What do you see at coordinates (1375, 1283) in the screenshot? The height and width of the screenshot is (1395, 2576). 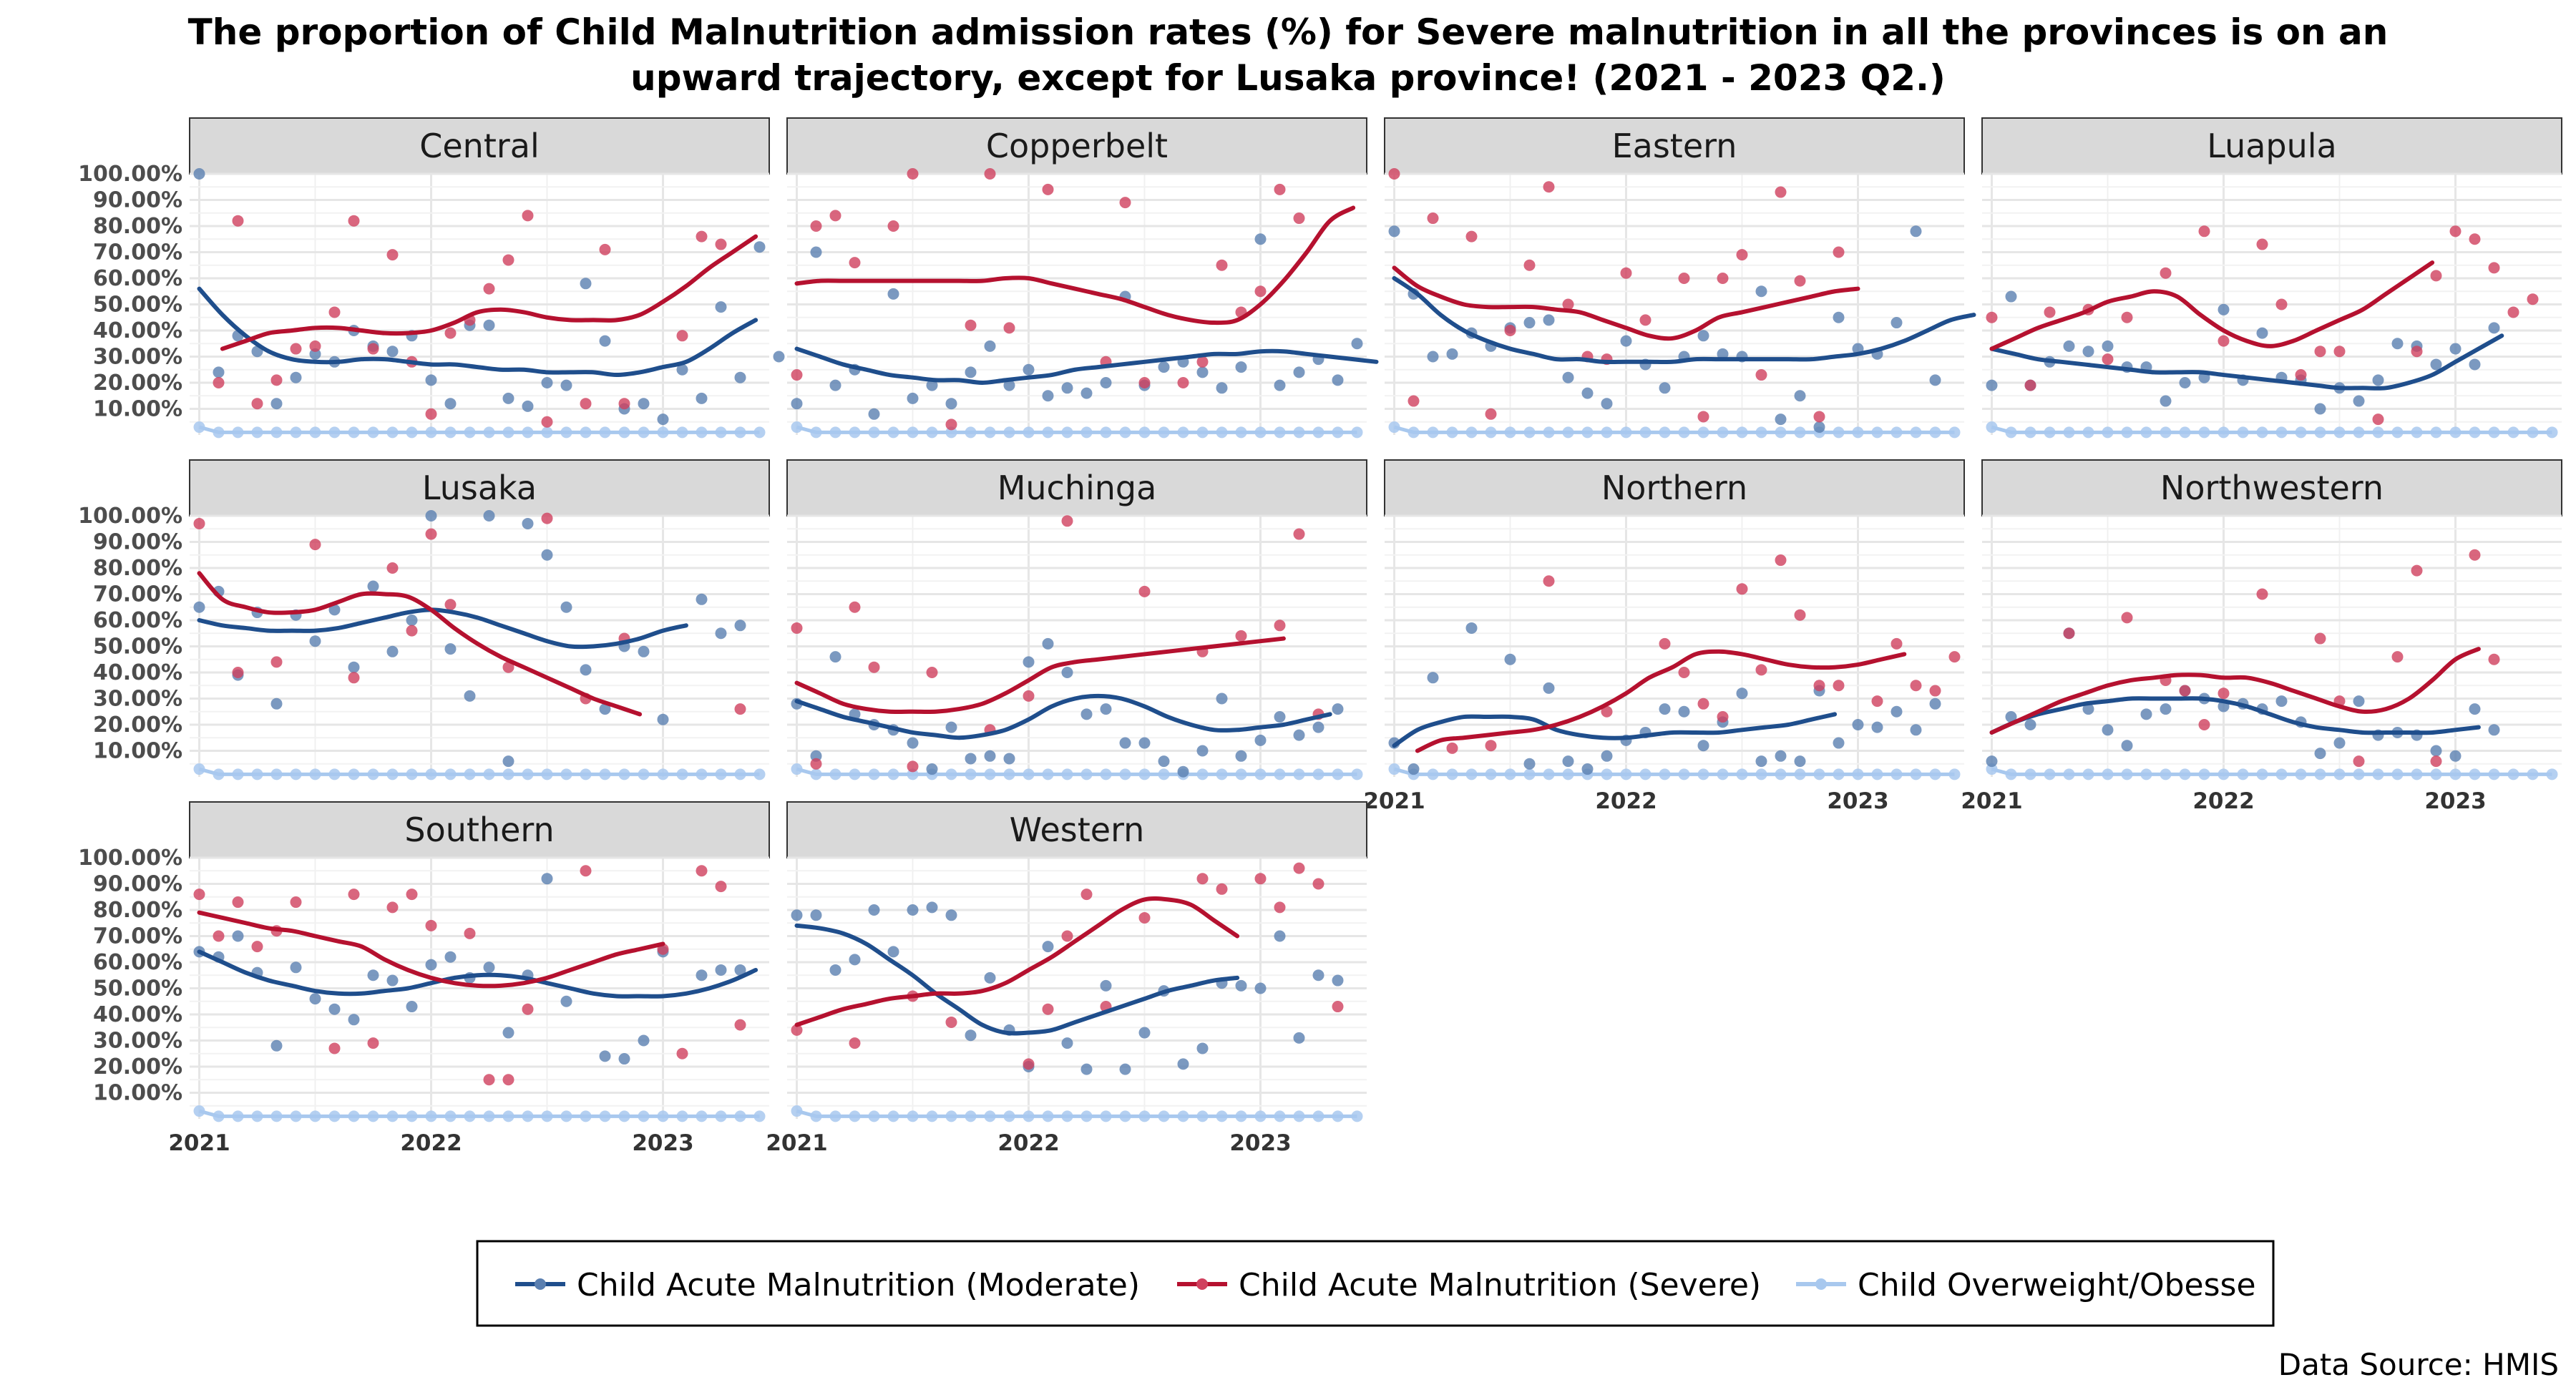 I see `legend-box` at bounding box center [1375, 1283].